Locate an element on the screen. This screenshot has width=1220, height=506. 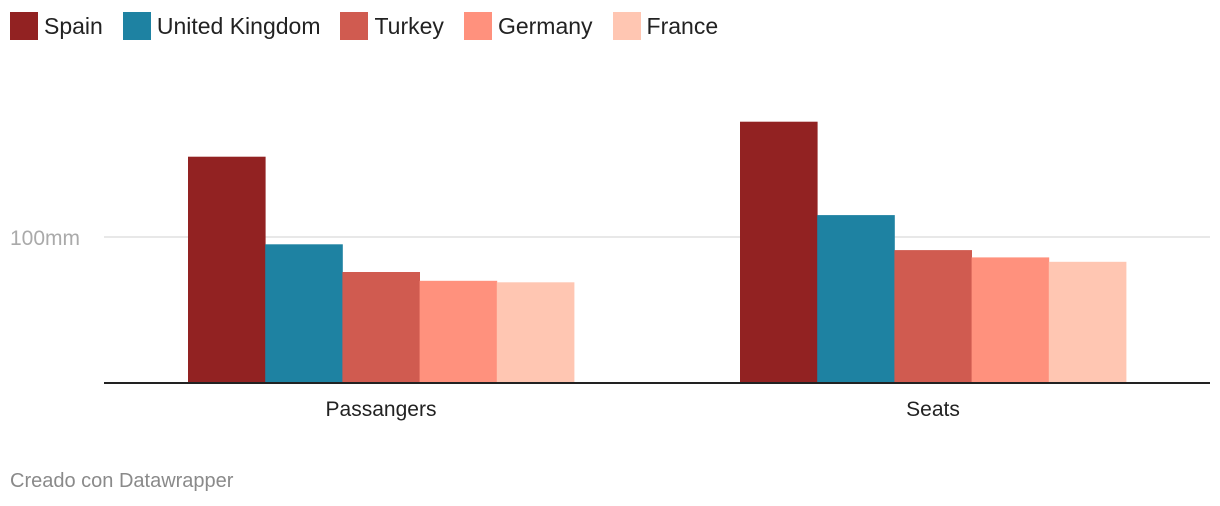
legend-item-germany: Germany is located at coordinates (528, 26).